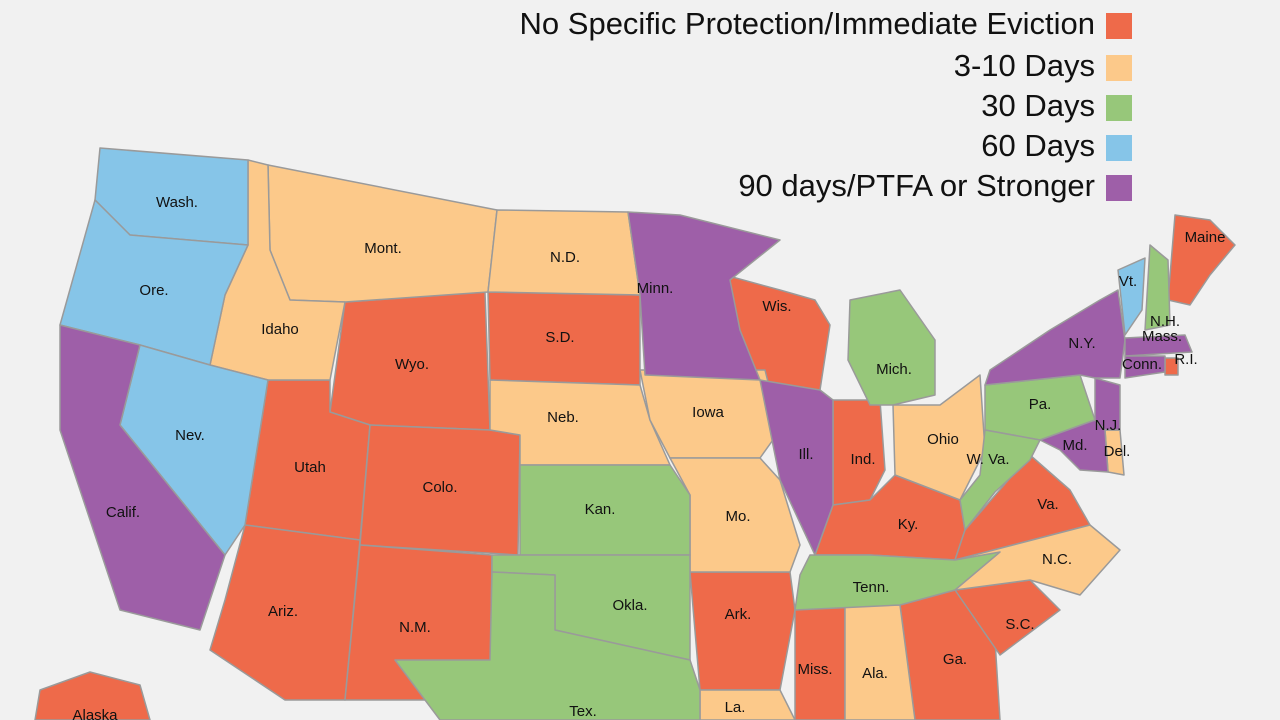 This screenshot has width=1280, height=720. Describe the element at coordinates (1038, 105) in the screenshot. I see `legend-label: 30 Days` at that location.